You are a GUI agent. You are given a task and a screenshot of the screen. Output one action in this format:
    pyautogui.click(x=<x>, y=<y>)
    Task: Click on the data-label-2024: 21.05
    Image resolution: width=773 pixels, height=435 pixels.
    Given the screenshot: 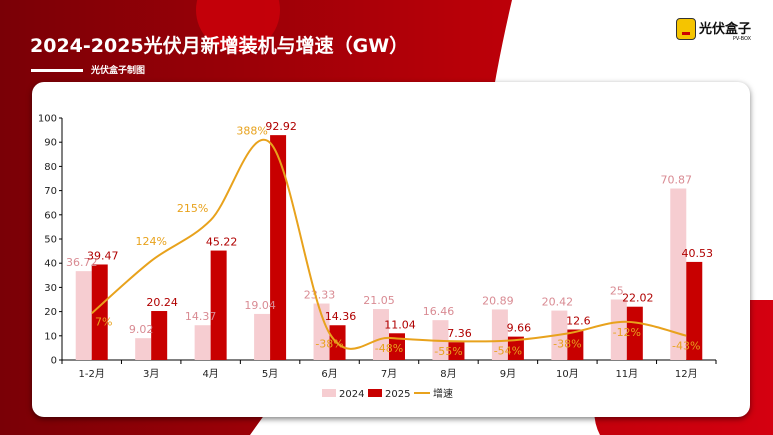 What is the action you would take?
    pyautogui.click(x=379, y=300)
    